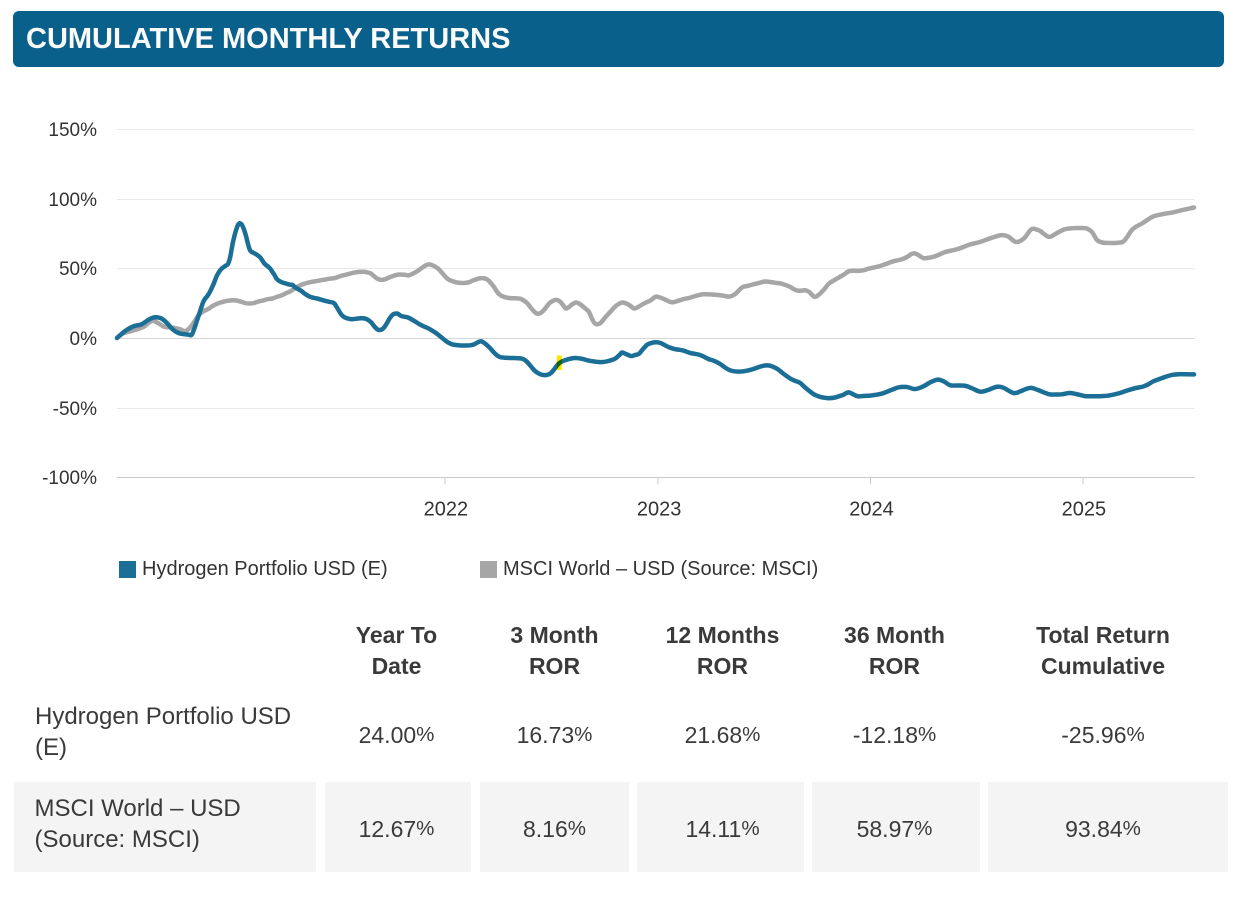 This screenshot has width=1242, height=907. Describe the element at coordinates (75, 409) in the screenshot. I see `svg-text: -50%` at that location.